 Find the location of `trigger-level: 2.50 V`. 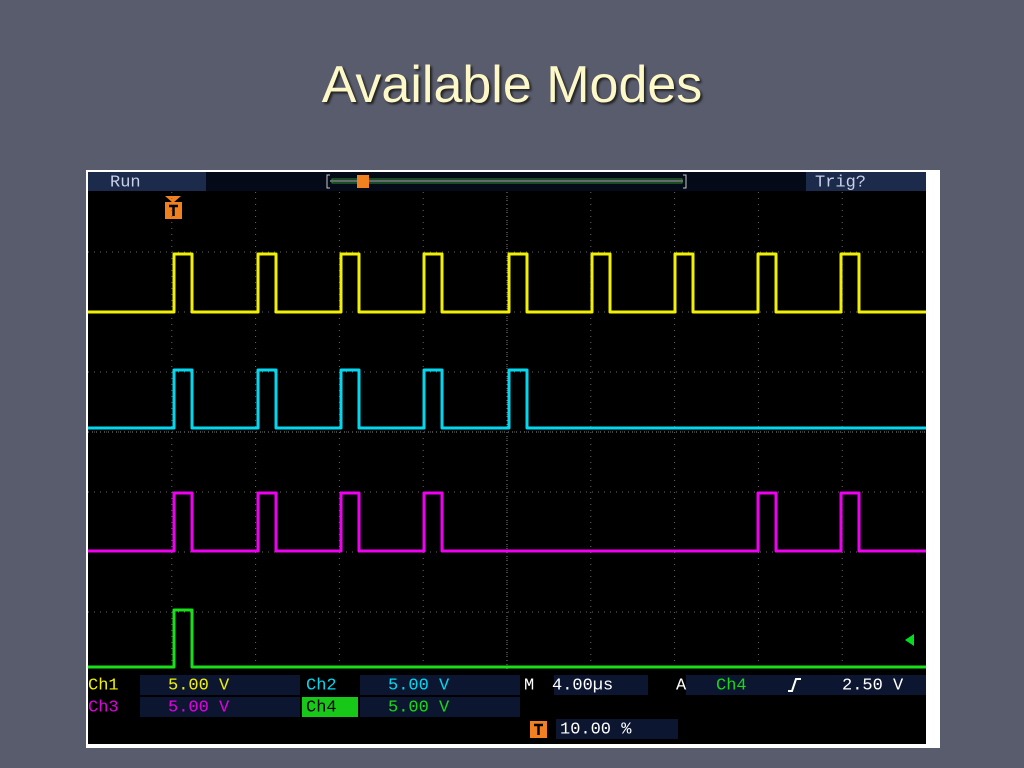

trigger-level: 2.50 V is located at coordinates (873, 685).